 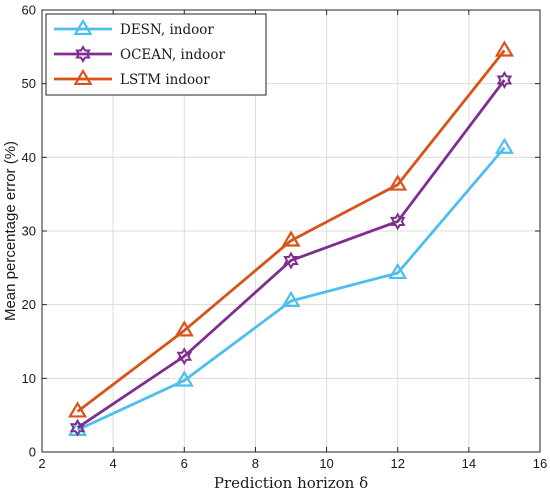 What do you see at coordinates (397, 463) in the screenshot?
I see `x-tick-label: 12` at bounding box center [397, 463].